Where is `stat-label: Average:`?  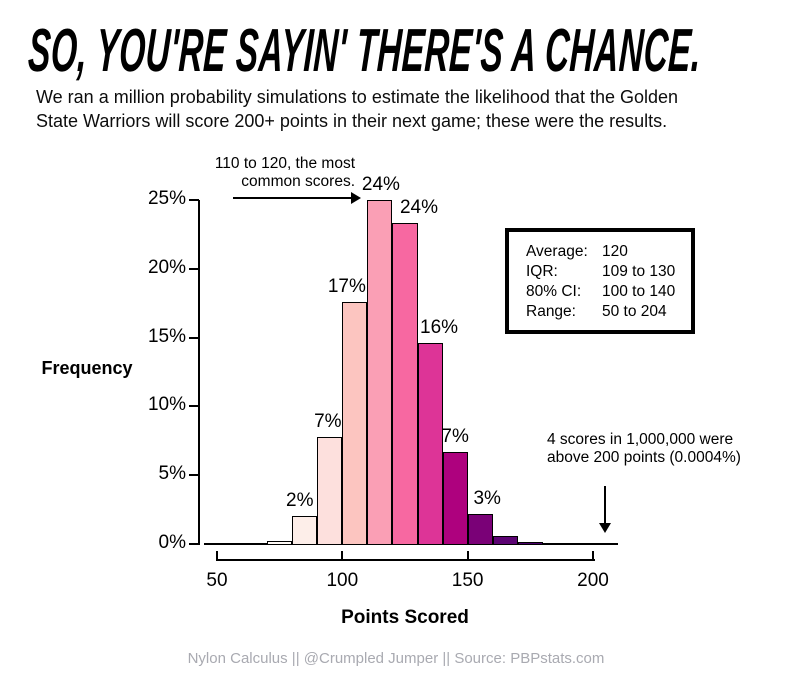 stat-label: Average: is located at coordinates (557, 251).